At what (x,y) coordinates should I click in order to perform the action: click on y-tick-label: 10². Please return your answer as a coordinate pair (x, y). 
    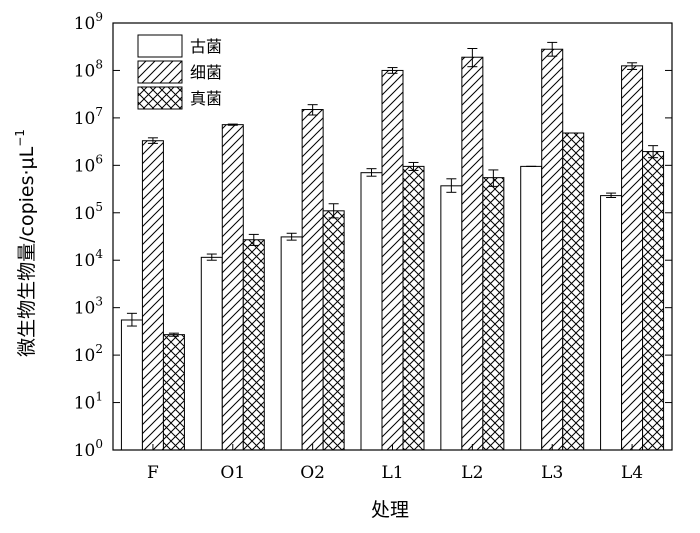
    Looking at the image, I should click on (88, 354).